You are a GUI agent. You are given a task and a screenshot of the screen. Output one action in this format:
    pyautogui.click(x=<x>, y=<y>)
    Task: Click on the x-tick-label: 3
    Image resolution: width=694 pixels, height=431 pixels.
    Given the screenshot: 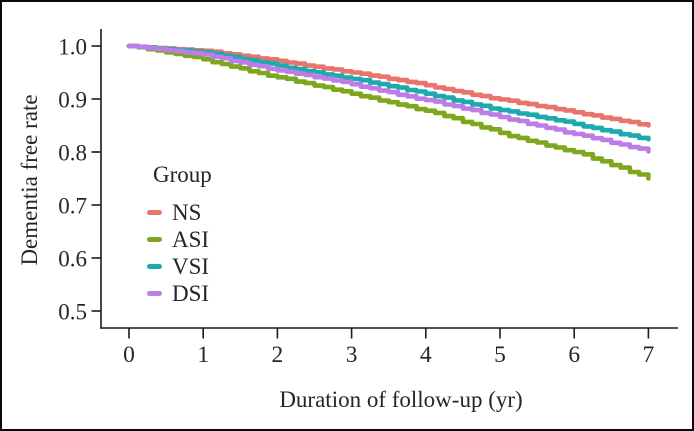 What is the action you would take?
    pyautogui.click(x=352, y=355)
    